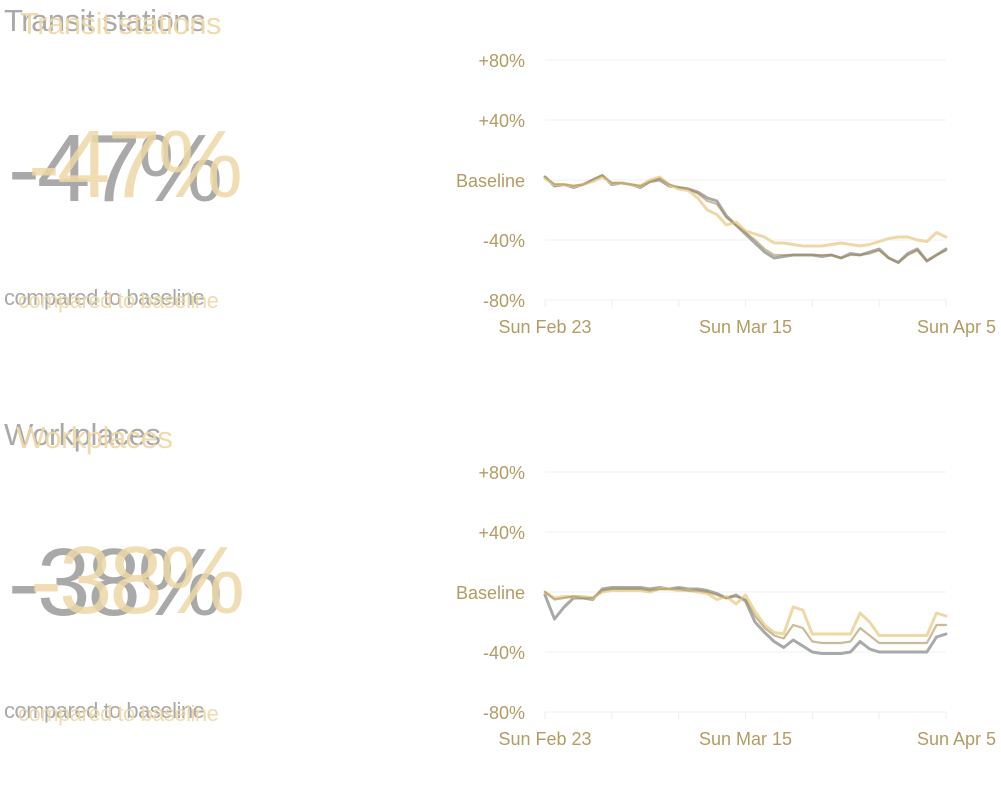  What do you see at coordinates (115, 582) in the screenshot?
I see `percent-change-value: -38%` at bounding box center [115, 582].